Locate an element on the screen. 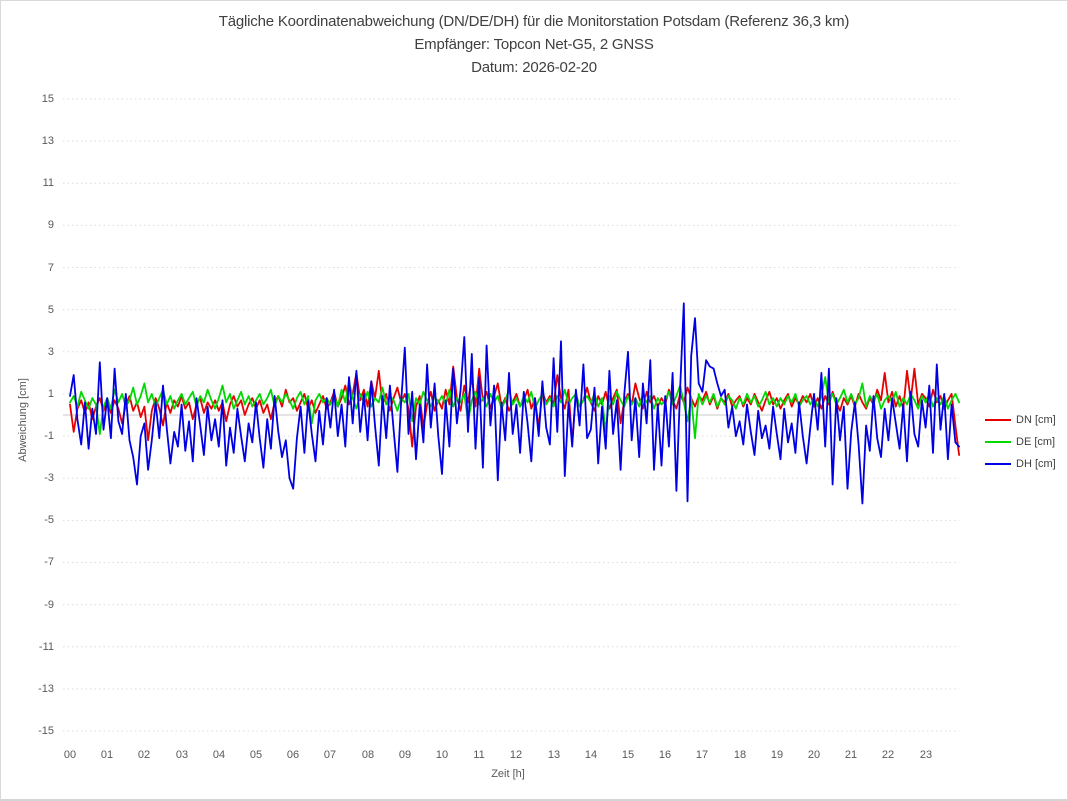 The width and height of the screenshot is (1068, 801). x-tick-label: 14 is located at coordinates (591, 755).